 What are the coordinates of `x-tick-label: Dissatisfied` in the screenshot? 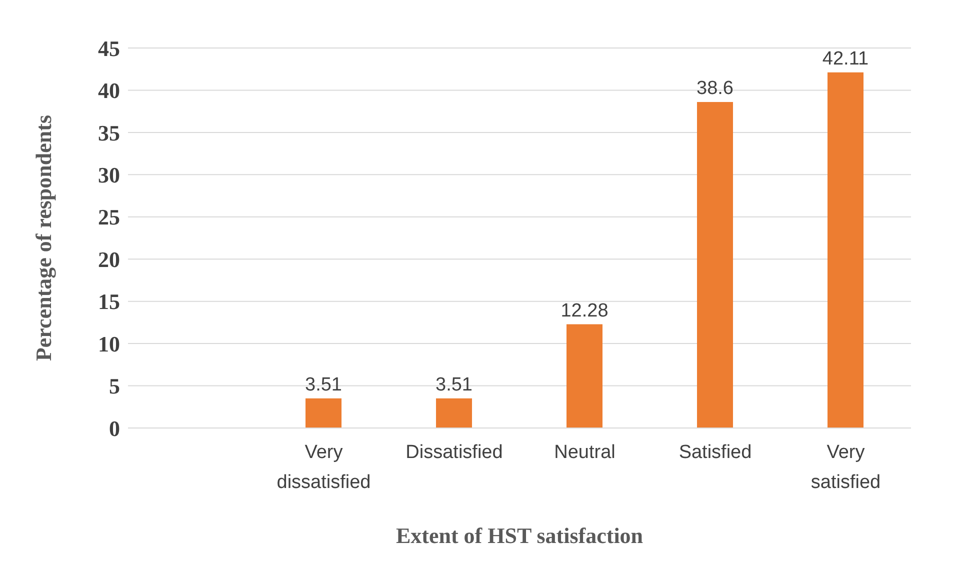 It's located at (454, 452).